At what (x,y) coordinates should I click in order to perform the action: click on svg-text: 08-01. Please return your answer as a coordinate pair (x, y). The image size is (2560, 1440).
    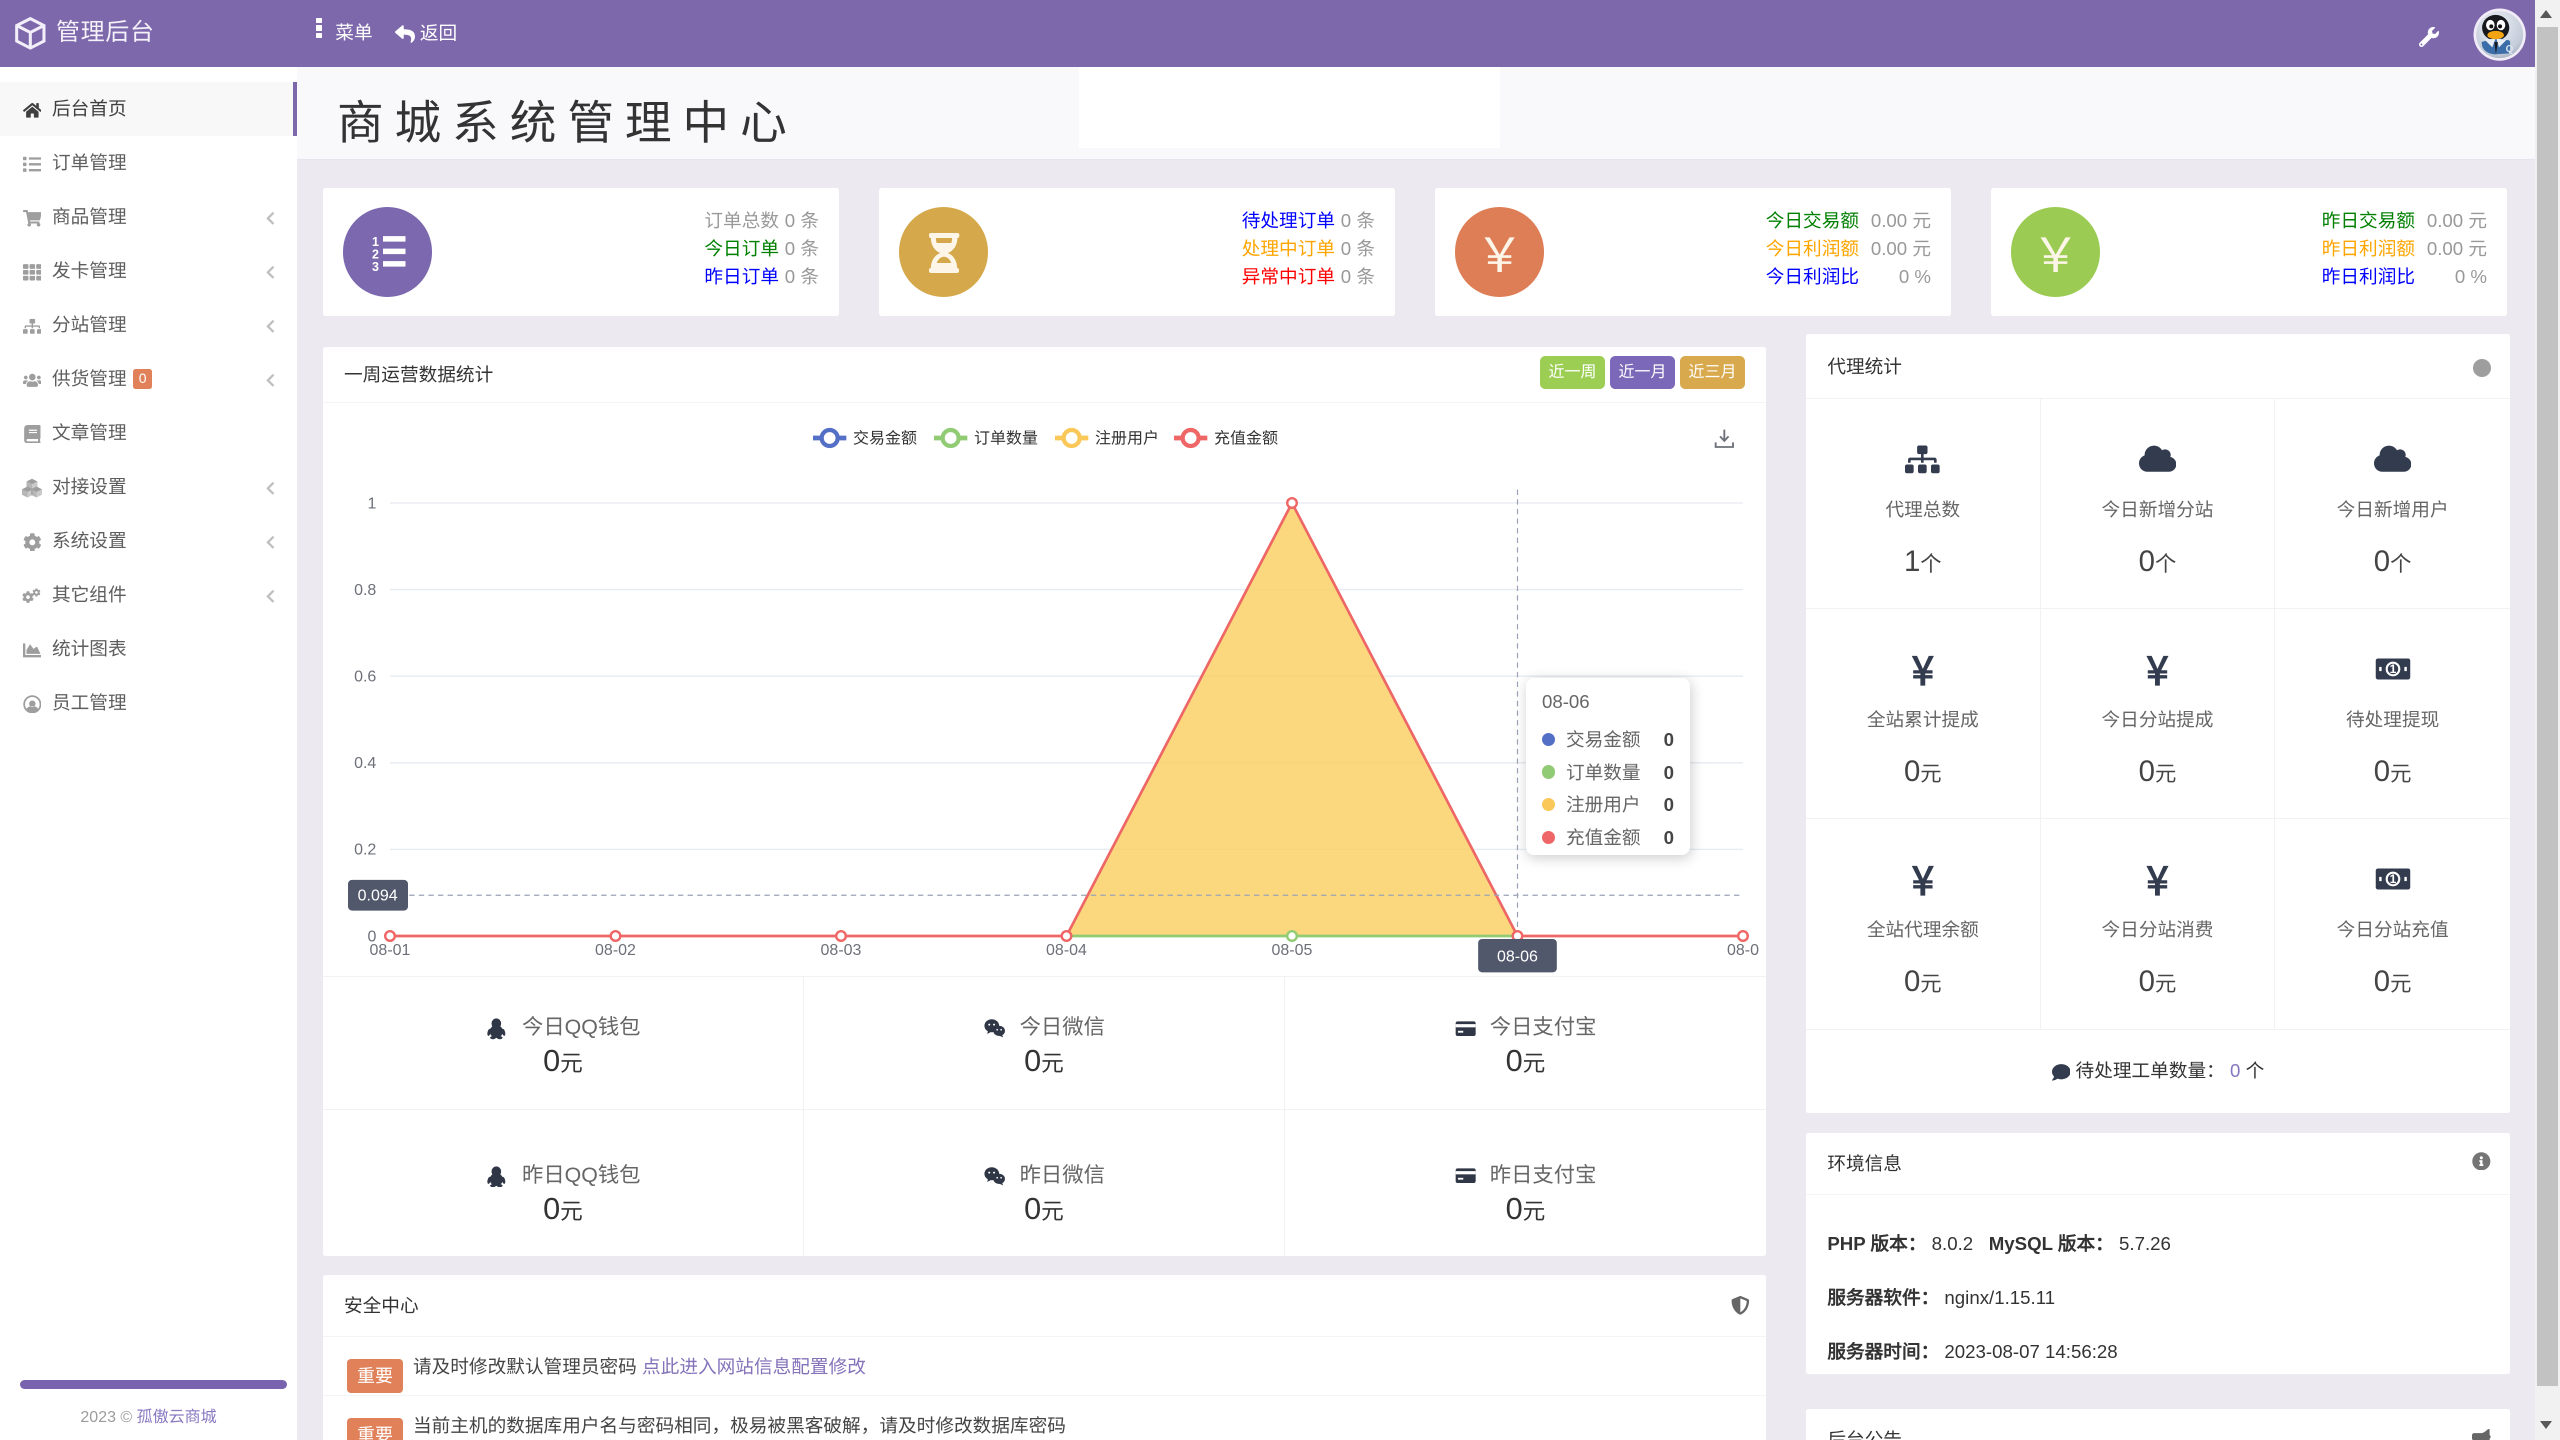
    Looking at the image, I should click on (390, 950).